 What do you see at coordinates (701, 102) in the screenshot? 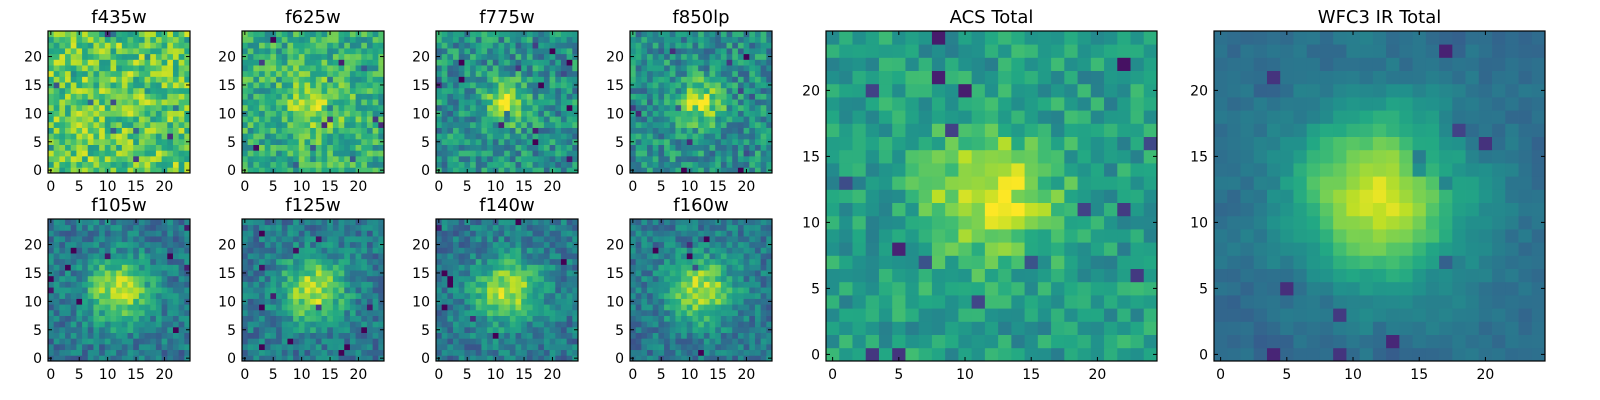
I see `axes-frame` at bounding box center [701, 102].